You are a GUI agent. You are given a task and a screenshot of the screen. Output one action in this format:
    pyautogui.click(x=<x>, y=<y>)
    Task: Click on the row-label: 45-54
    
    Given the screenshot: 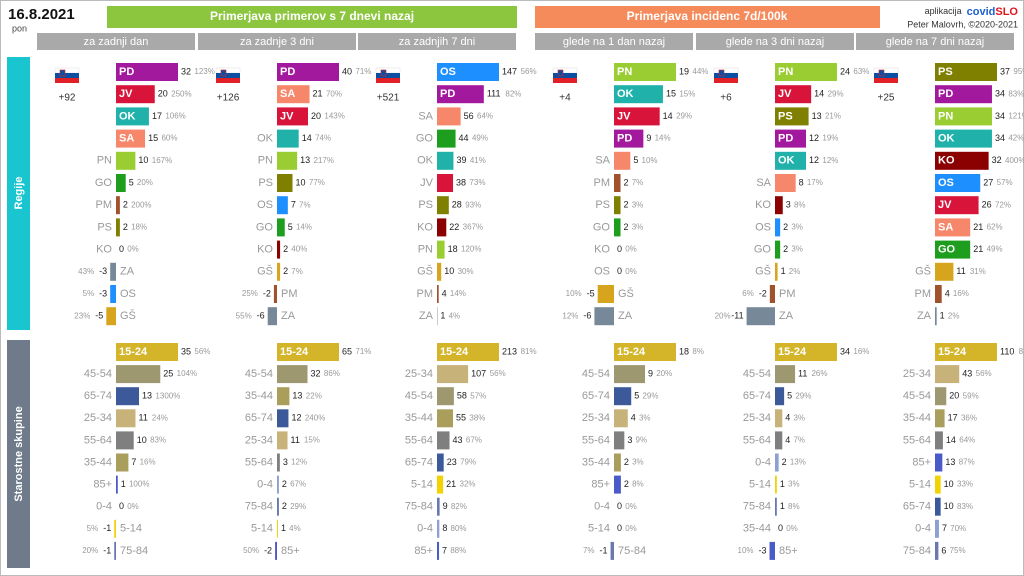 What is the action you would take?
    pyautogui.click(x=419, y=396)
    